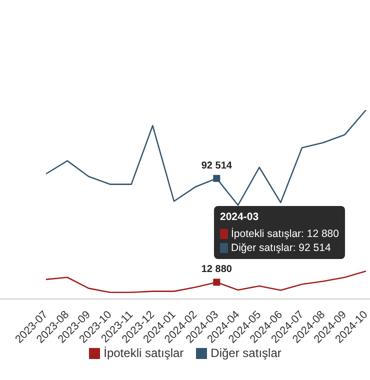 The image size is (370, 380). I want to click on tooltip-box: 2024-03 İpotekli satışlar: 12 880 Diğer satışlar: 92 514, so click(279, 232).